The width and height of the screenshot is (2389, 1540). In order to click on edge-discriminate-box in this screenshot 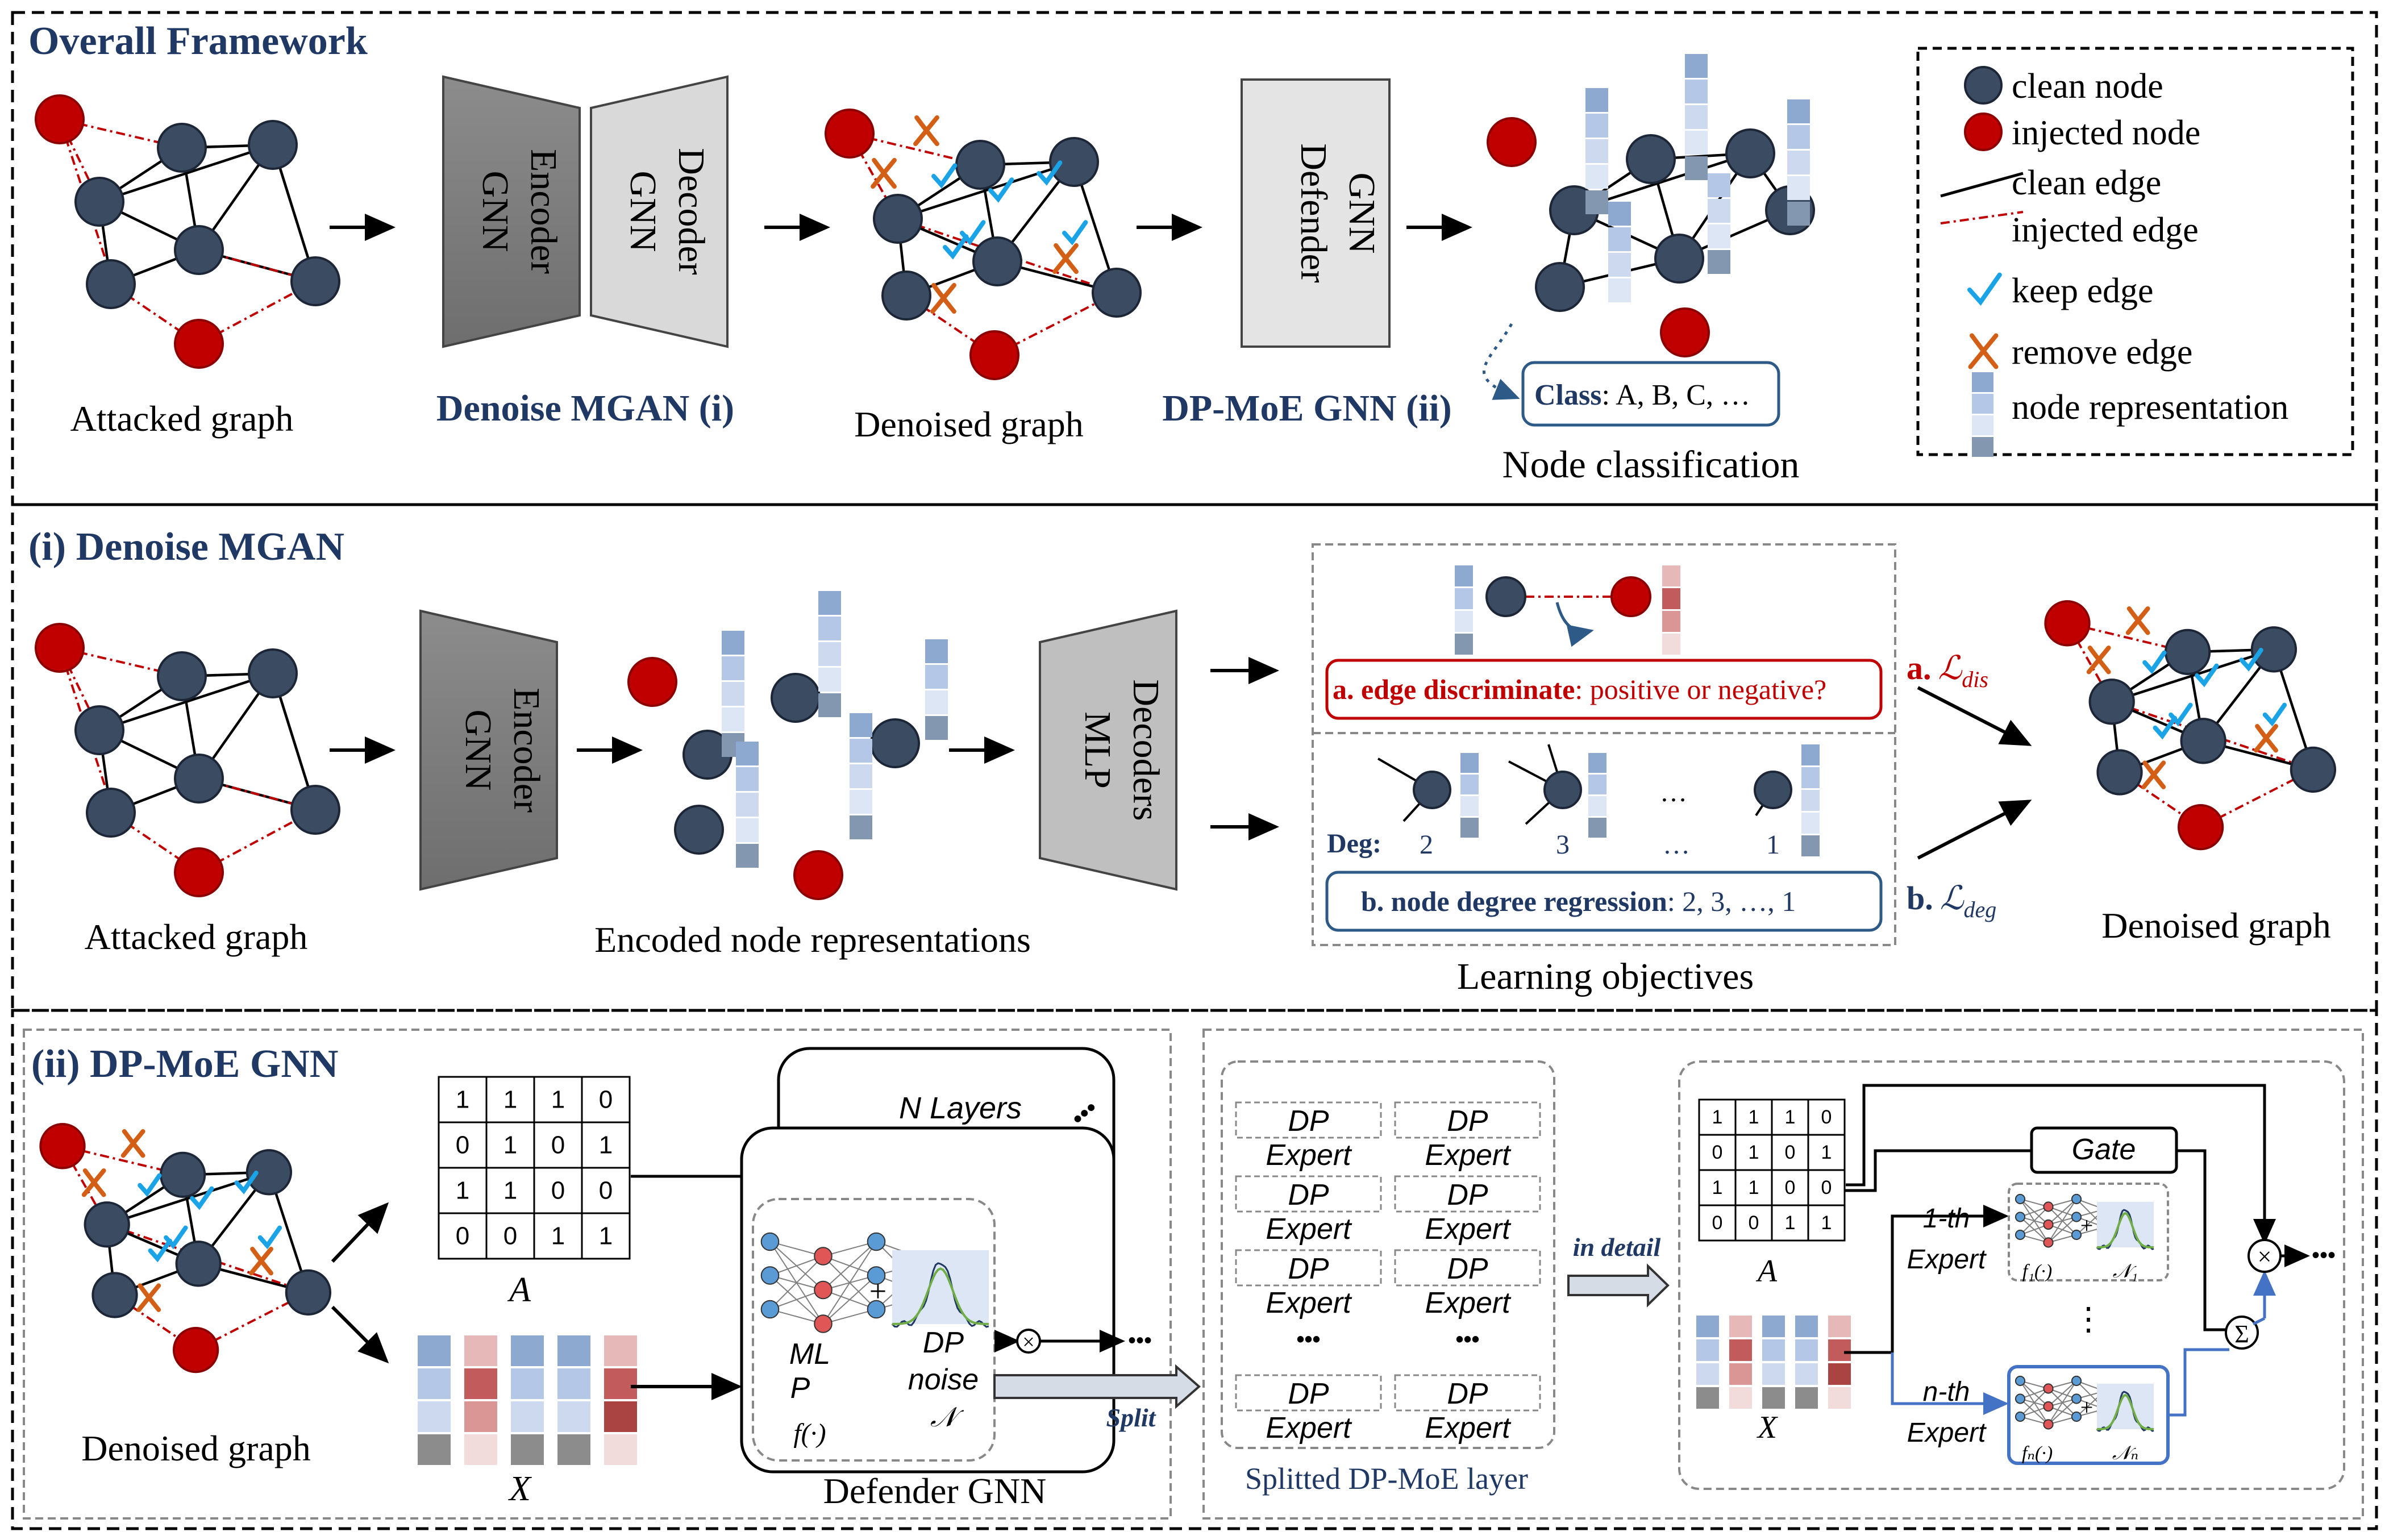, I will do `click(1604, 689)`.